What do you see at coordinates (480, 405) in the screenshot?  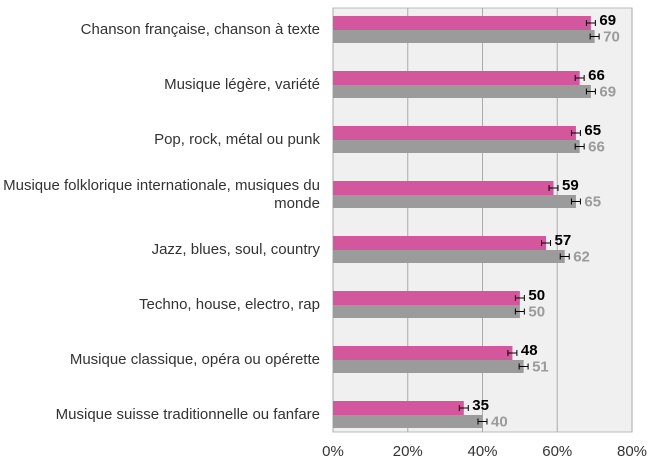 I see `value-label: 35` at bounding box center [480, 405].